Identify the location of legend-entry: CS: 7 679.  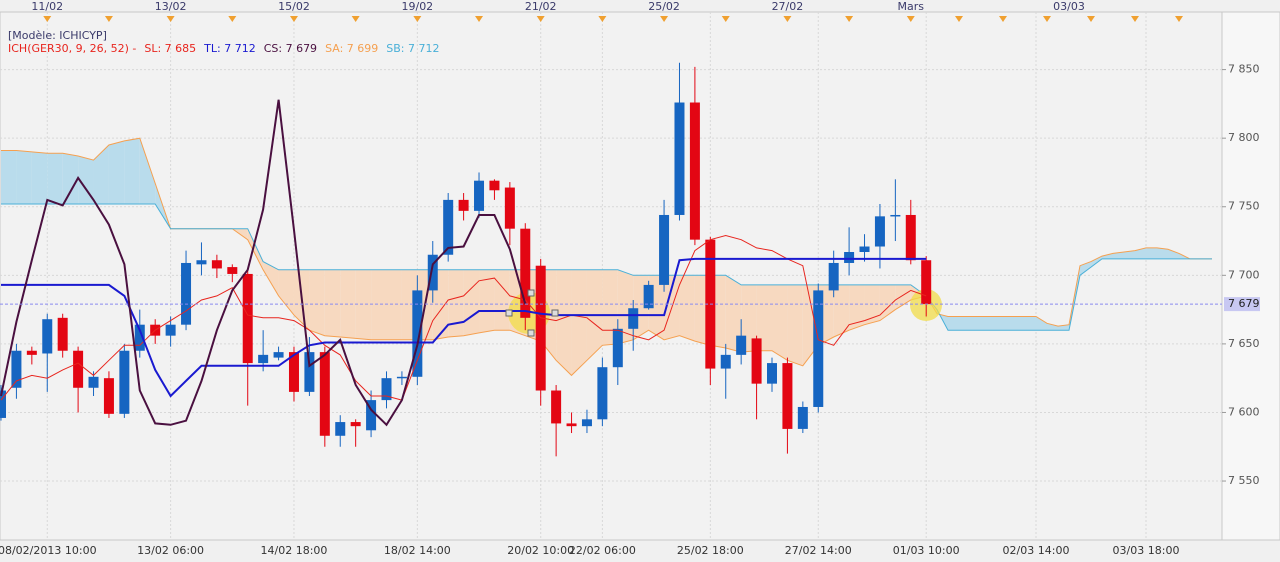
(290, 48).